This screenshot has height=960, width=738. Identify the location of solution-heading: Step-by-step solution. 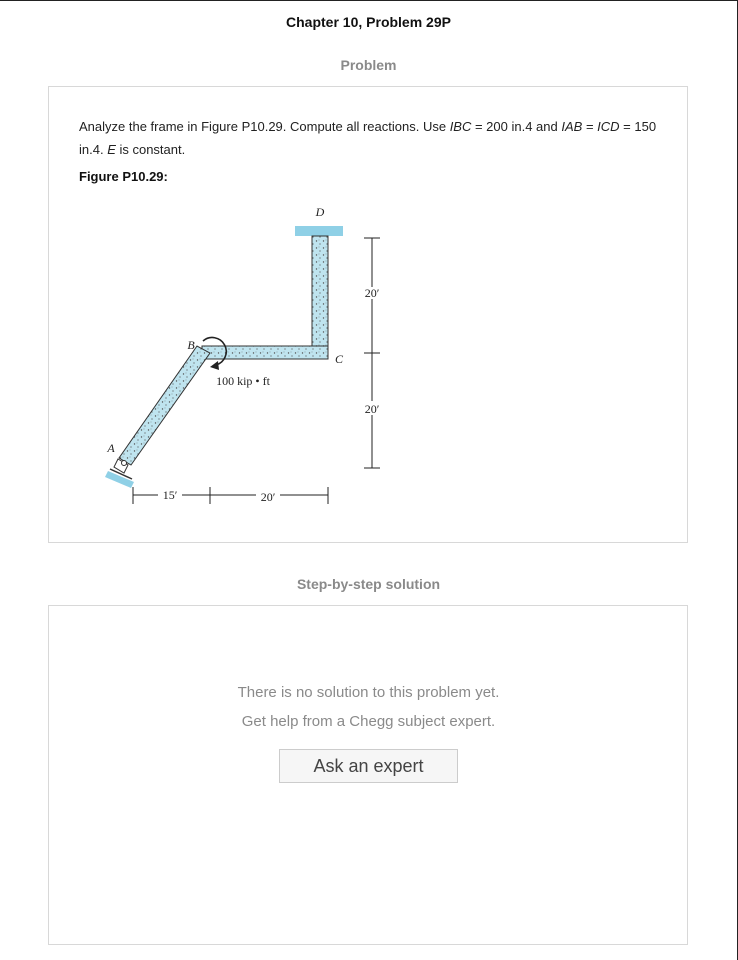
(368, 584).